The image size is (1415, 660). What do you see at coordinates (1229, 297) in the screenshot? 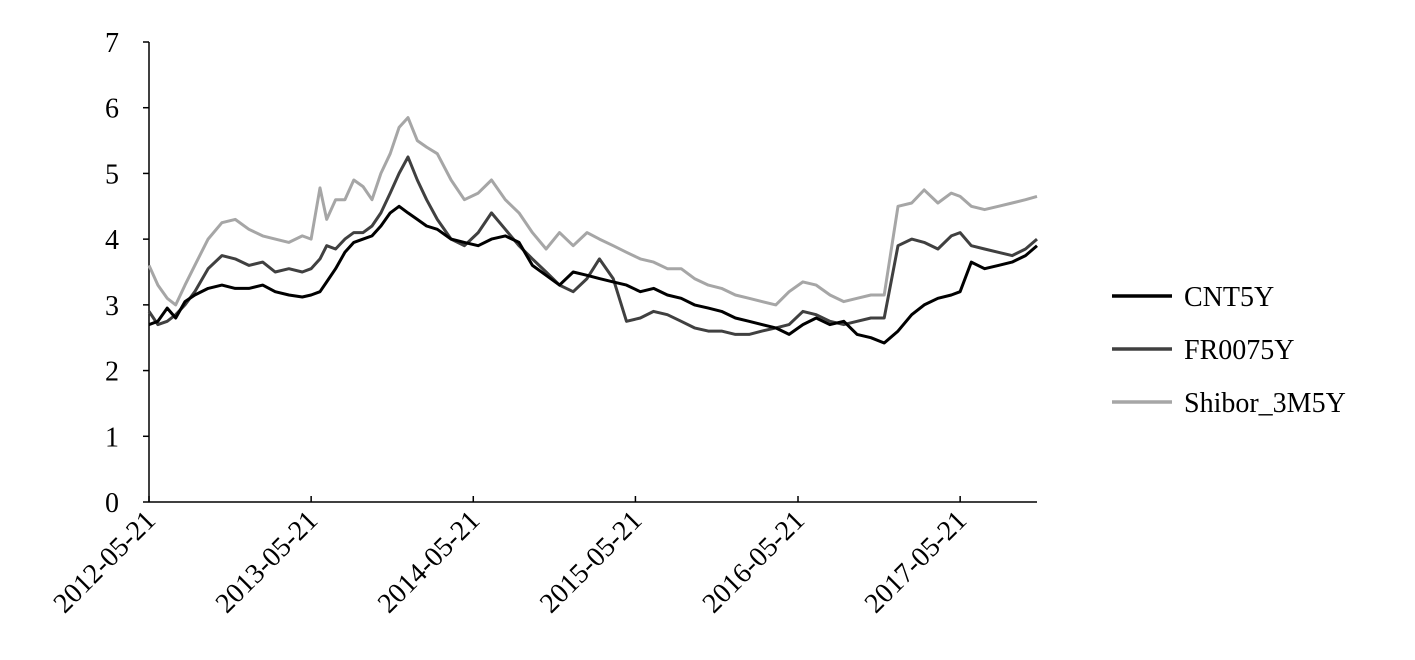
I see `legend-label: CNT5Y` at bounding box center [1229, 297].